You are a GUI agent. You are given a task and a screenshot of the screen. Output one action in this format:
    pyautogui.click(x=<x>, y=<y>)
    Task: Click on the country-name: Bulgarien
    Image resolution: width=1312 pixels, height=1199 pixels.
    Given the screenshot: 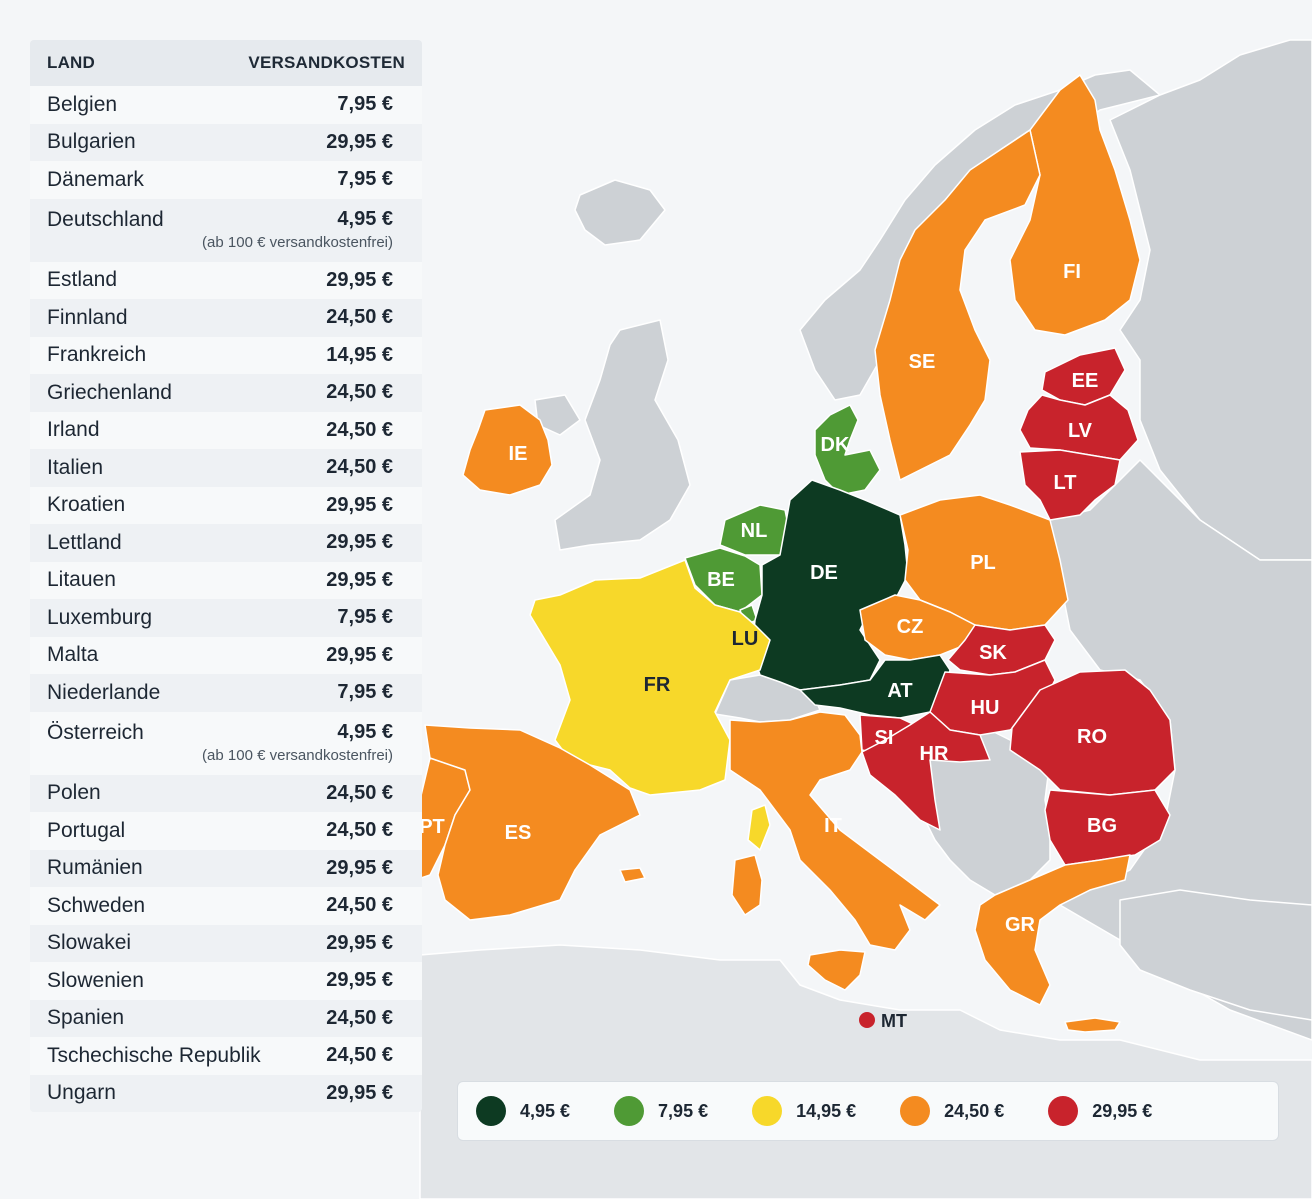 What is the action you would take?
    pyautogui.click(x=91, y=142)
    